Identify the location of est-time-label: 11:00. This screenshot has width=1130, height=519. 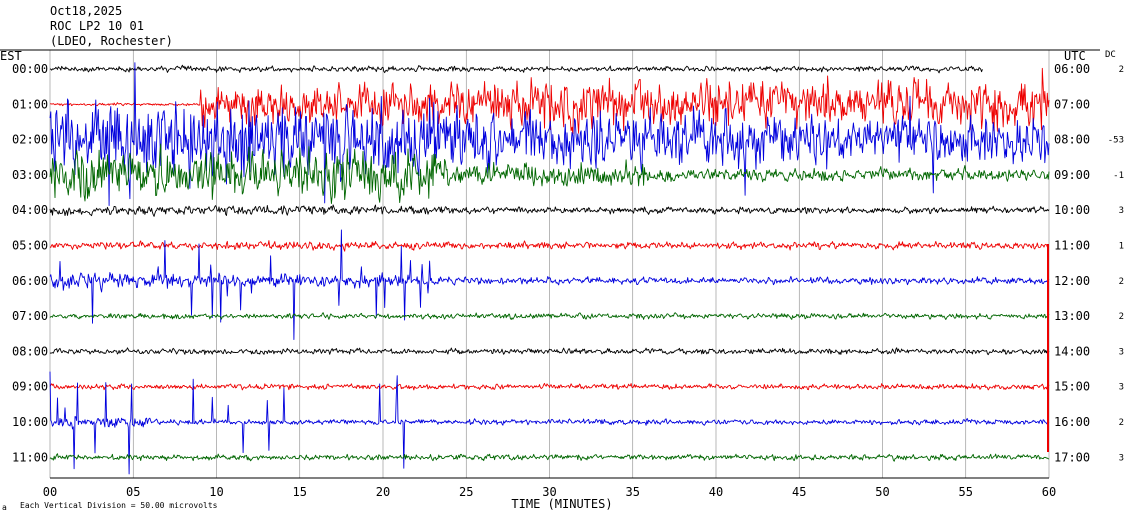
(30, 457).